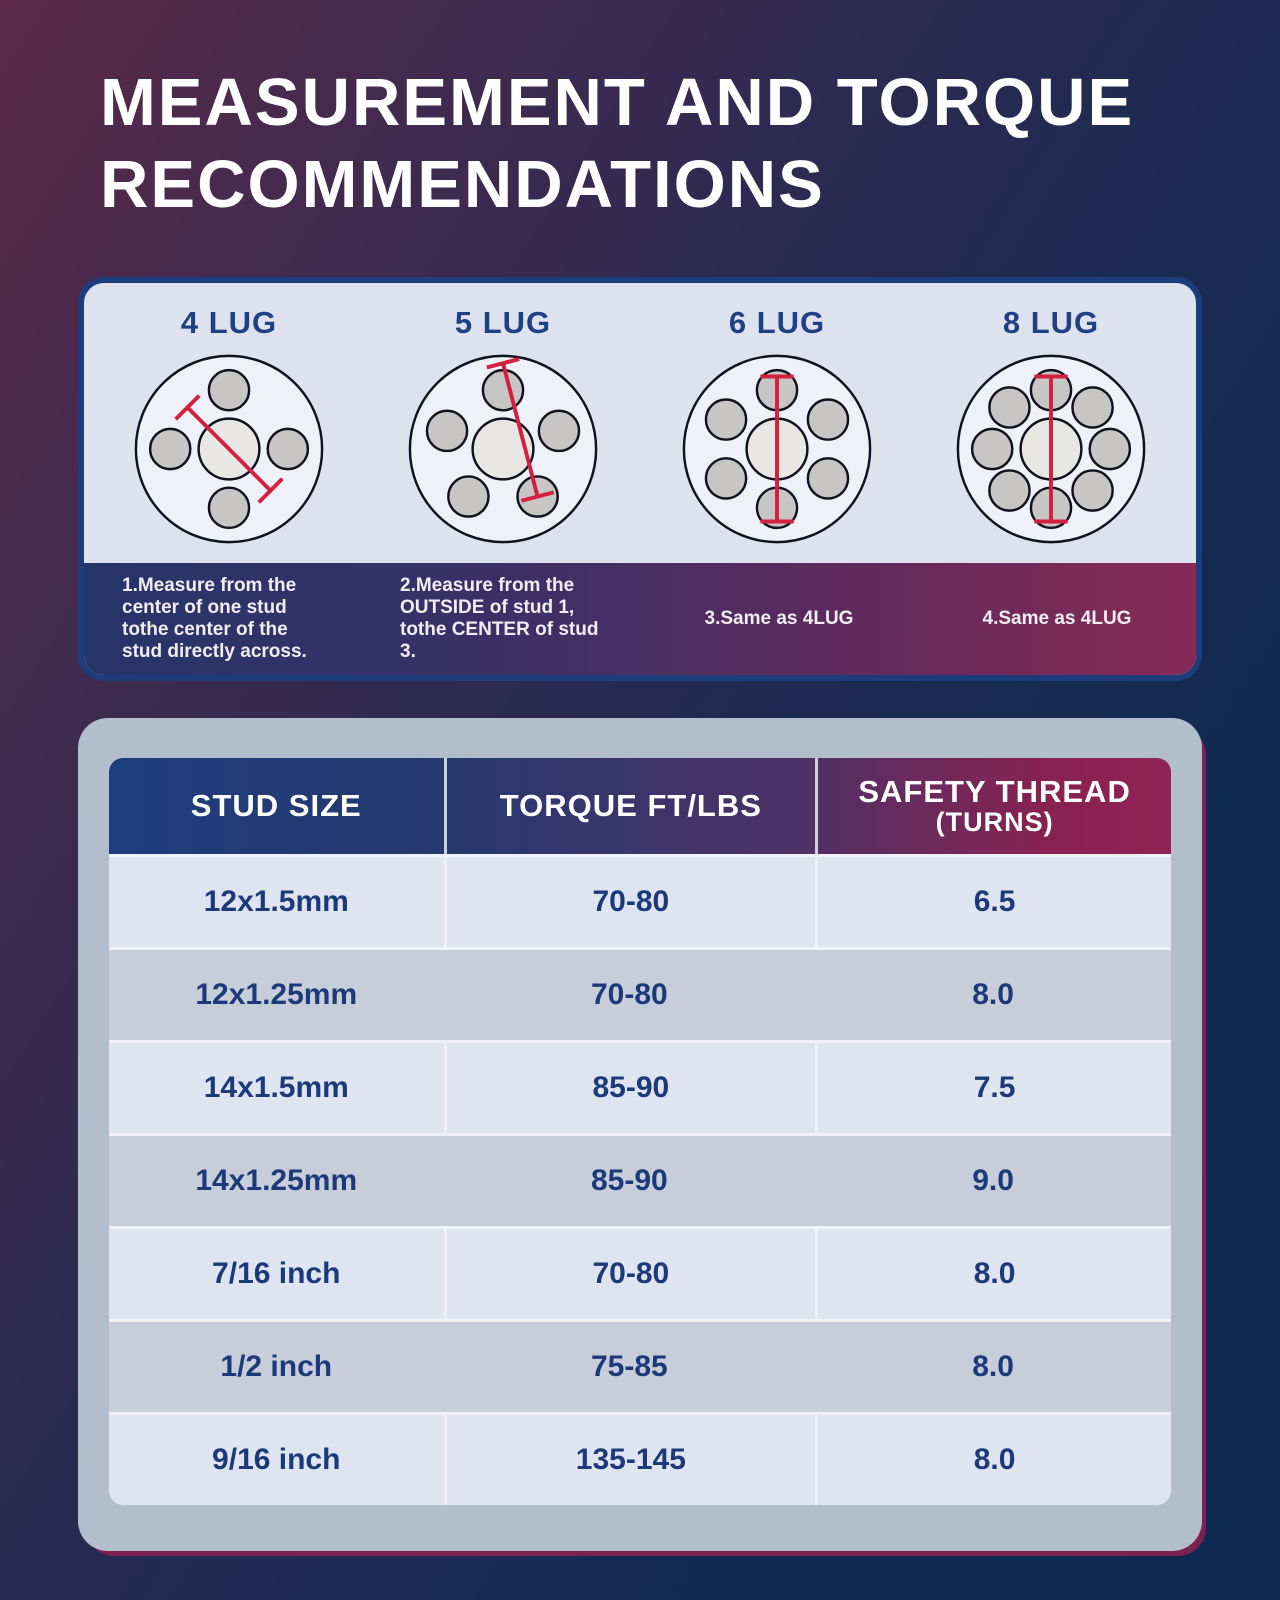 The height and width of the screenshot is (1600, 1280). What do you see at coordinates (276, 901) in the screenshot?
I see `stud-size-cell: 12x1.5mm` at bounding box center [276, 901].